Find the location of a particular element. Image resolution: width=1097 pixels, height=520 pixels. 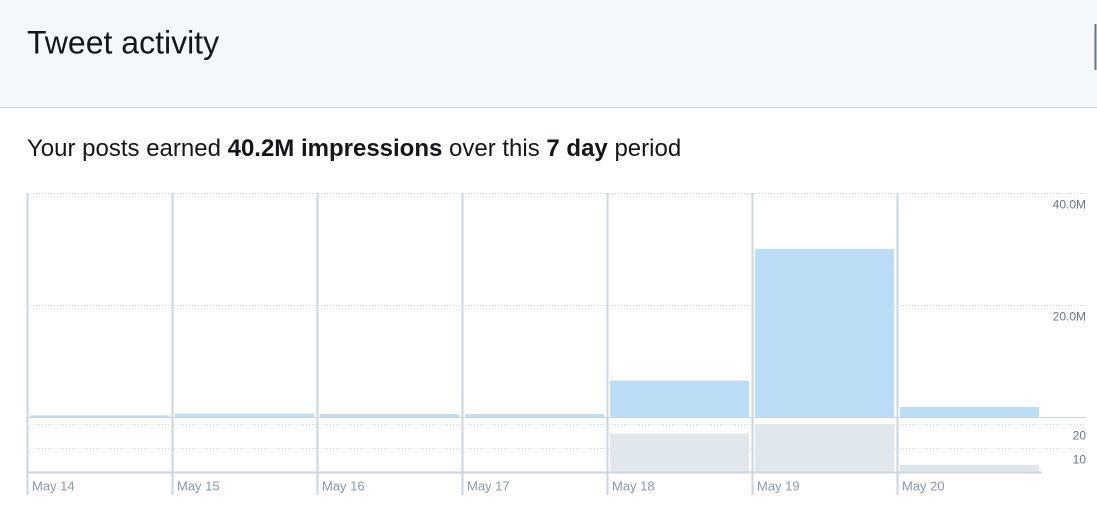

x-tick-label: May 19 is located at coordinates (778, 485).